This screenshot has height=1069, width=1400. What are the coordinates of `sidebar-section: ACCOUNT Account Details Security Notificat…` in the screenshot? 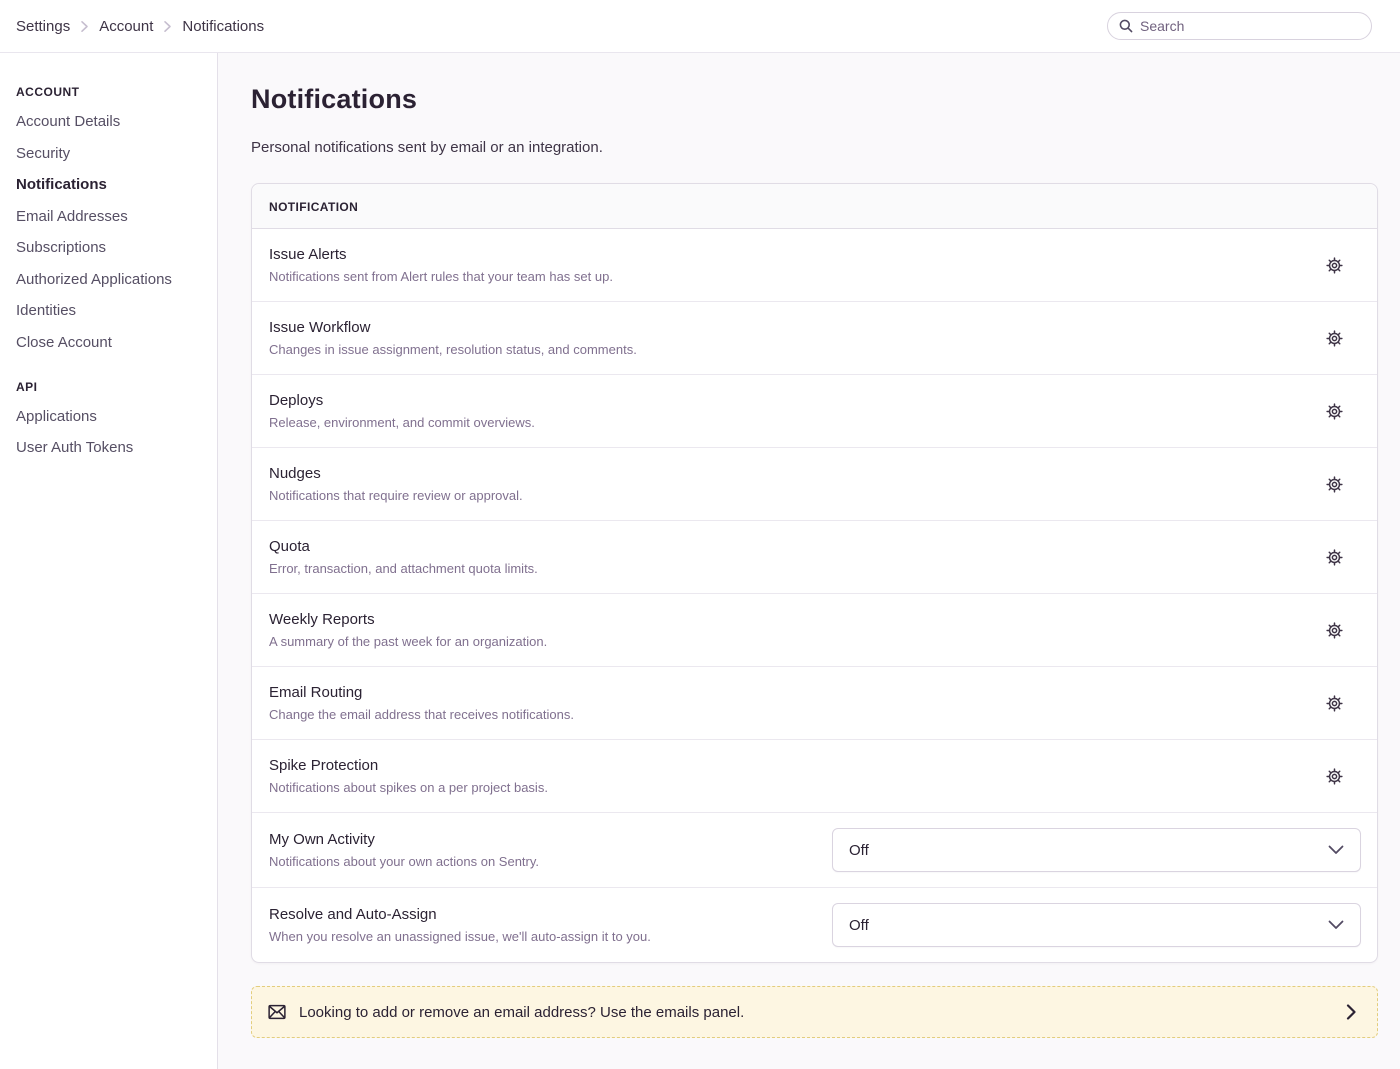 It's located at (108, 218).